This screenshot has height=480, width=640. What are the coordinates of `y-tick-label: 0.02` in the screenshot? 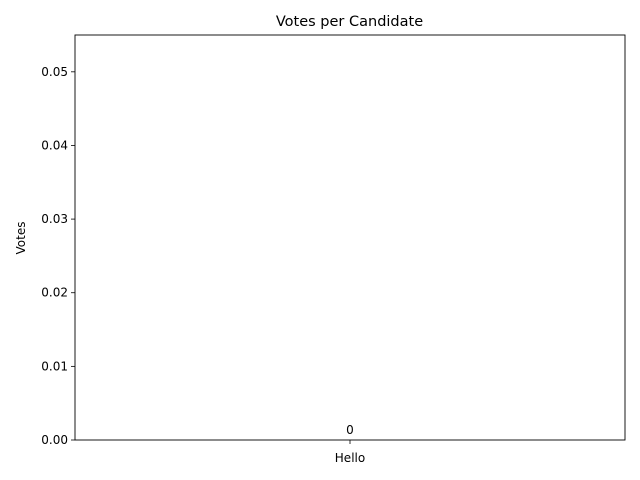 It's located at (54, 293).